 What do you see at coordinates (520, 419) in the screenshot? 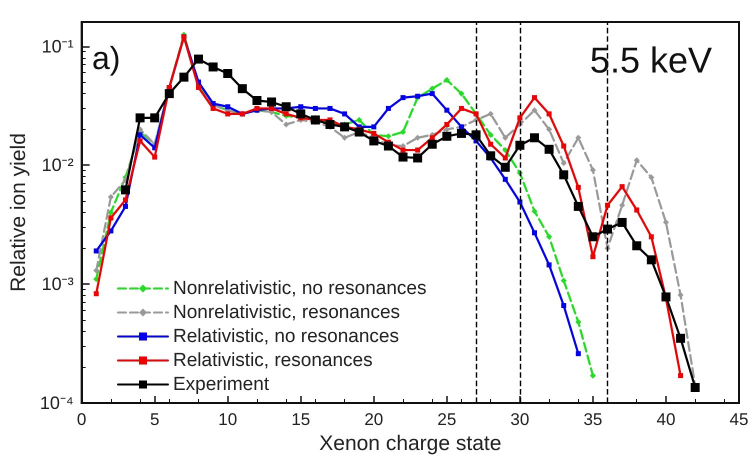
I see `x-tick-label: 30` at bounding box center [520, 419].